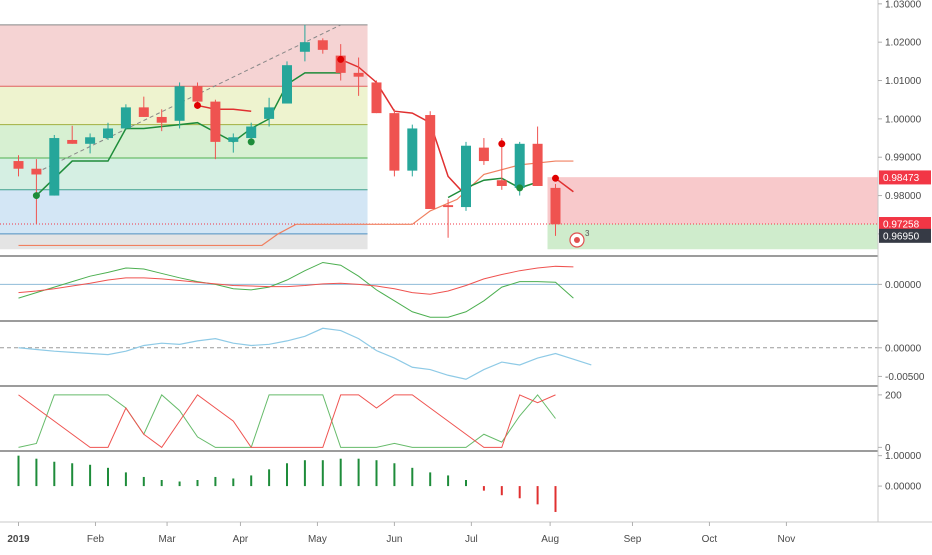  What do you see at coordinates (903, 348) in the screenshot?
I see `osc2-tick-label: 0.00000` at bounding box center [903, 348].